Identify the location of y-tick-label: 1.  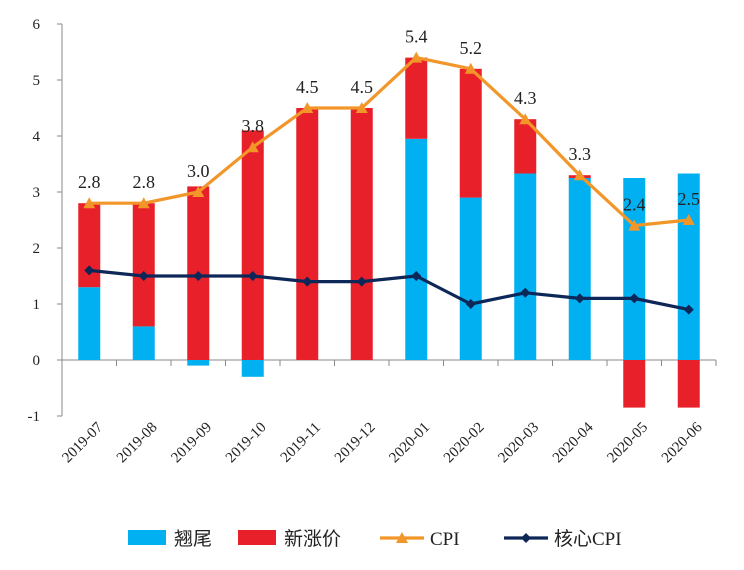
(37, 305).